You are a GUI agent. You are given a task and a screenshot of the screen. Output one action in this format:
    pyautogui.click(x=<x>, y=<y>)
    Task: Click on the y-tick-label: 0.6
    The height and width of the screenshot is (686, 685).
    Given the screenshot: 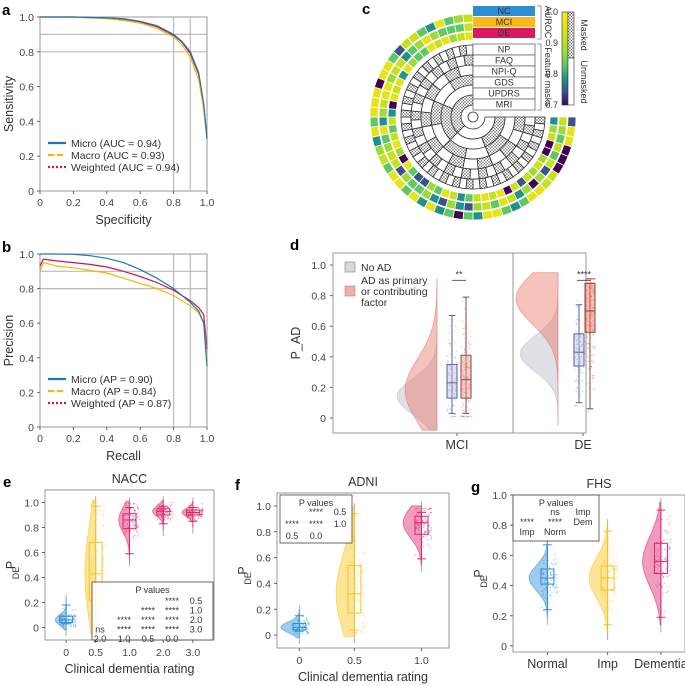 What is the action you would take?
    pyautogui.click(x=318, y=327)
    